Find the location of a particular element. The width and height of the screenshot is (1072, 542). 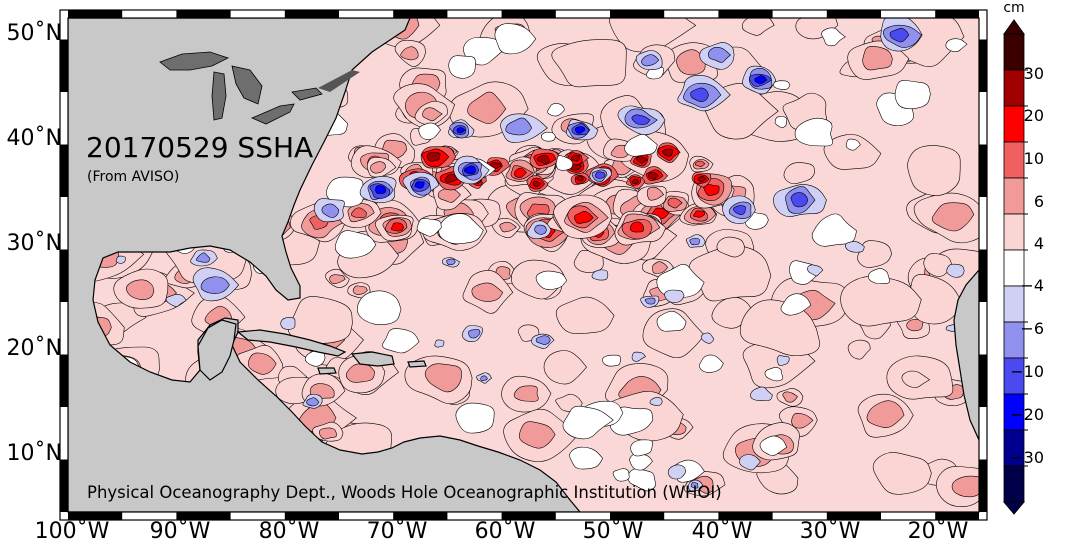

cbar-label-6: 6 is located at coordinates (1039, 201).